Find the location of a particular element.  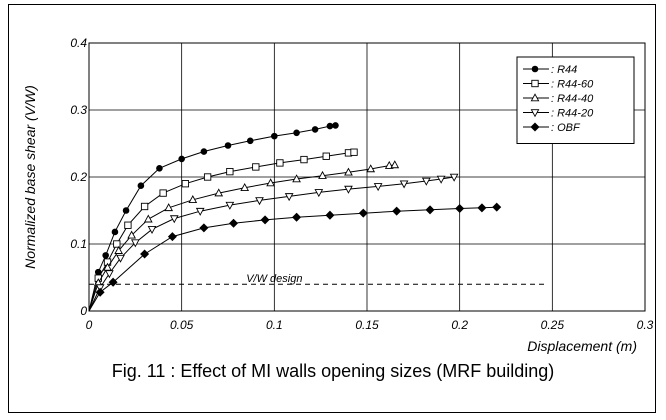

x-tick-label: 0.25 is located at coordinates (553, 325).